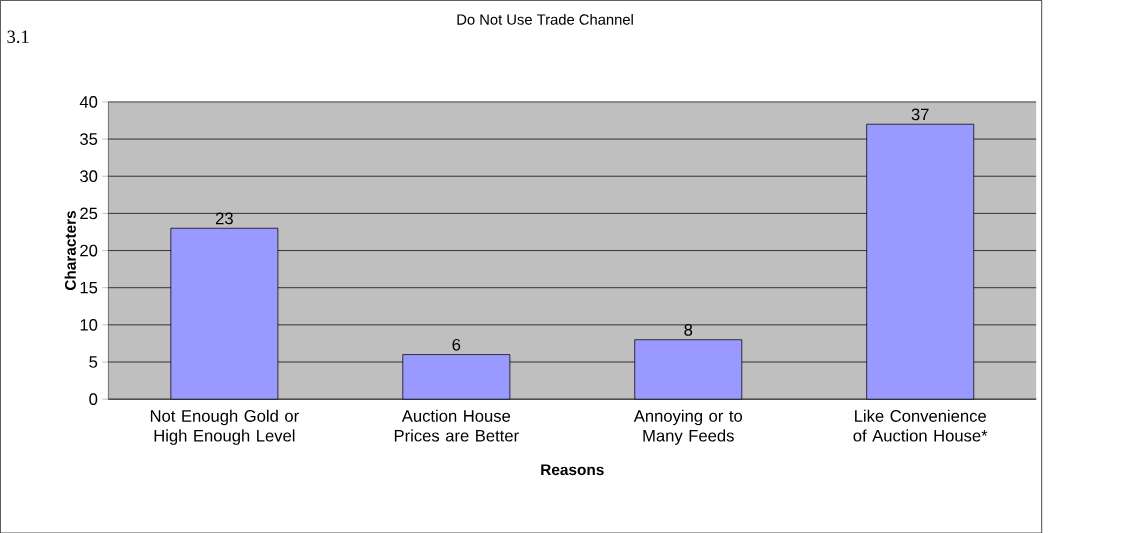 Image resolution: width=1128 pixels, height=533 pixels. What do you see at coordinates (70, 250) in the screenshot?
I see `y-axis-title: Characters` at bounding box center [70, 250].